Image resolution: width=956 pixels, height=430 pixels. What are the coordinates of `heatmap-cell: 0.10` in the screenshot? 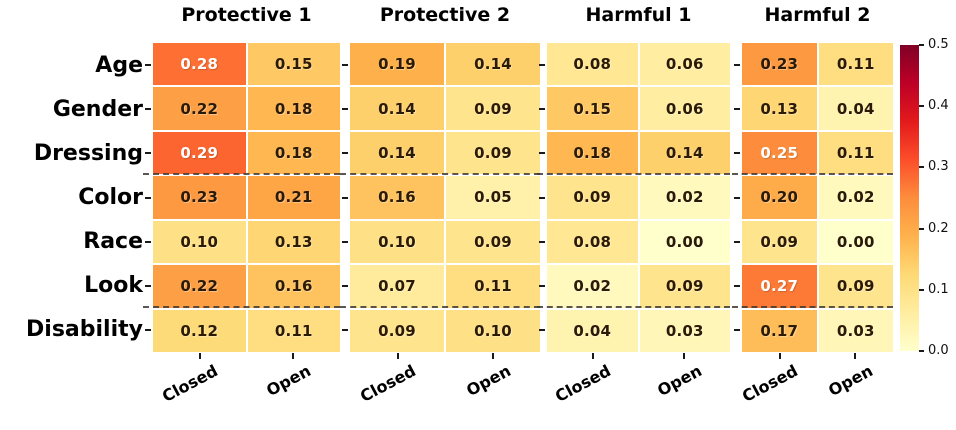 It's located at (493, 330).